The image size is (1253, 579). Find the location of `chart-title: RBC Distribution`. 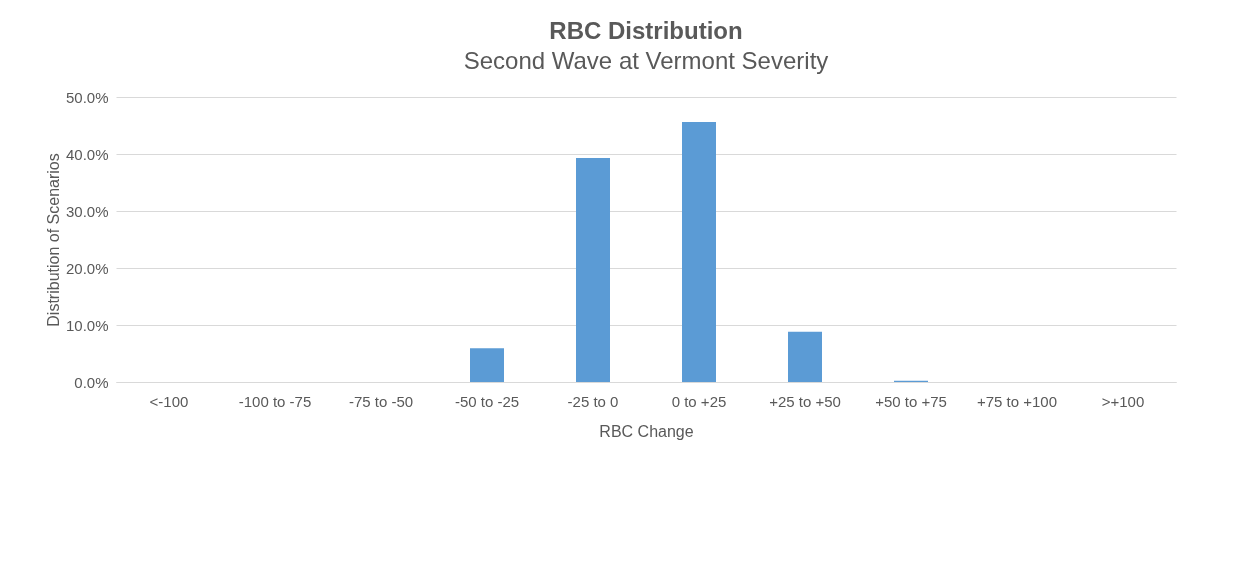

chart-title: RBC Distribution is located at coordinates (646, 30).